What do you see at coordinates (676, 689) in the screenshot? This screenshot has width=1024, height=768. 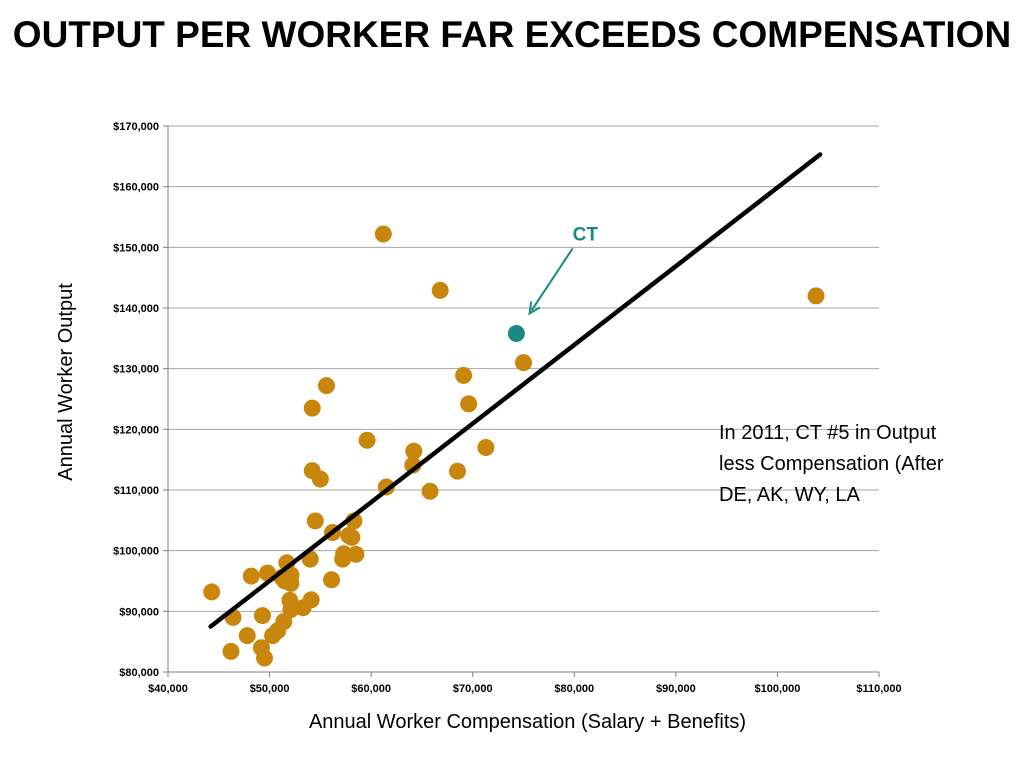 I see `x-tick-label: $90,000` at bounding box center [676, 689].